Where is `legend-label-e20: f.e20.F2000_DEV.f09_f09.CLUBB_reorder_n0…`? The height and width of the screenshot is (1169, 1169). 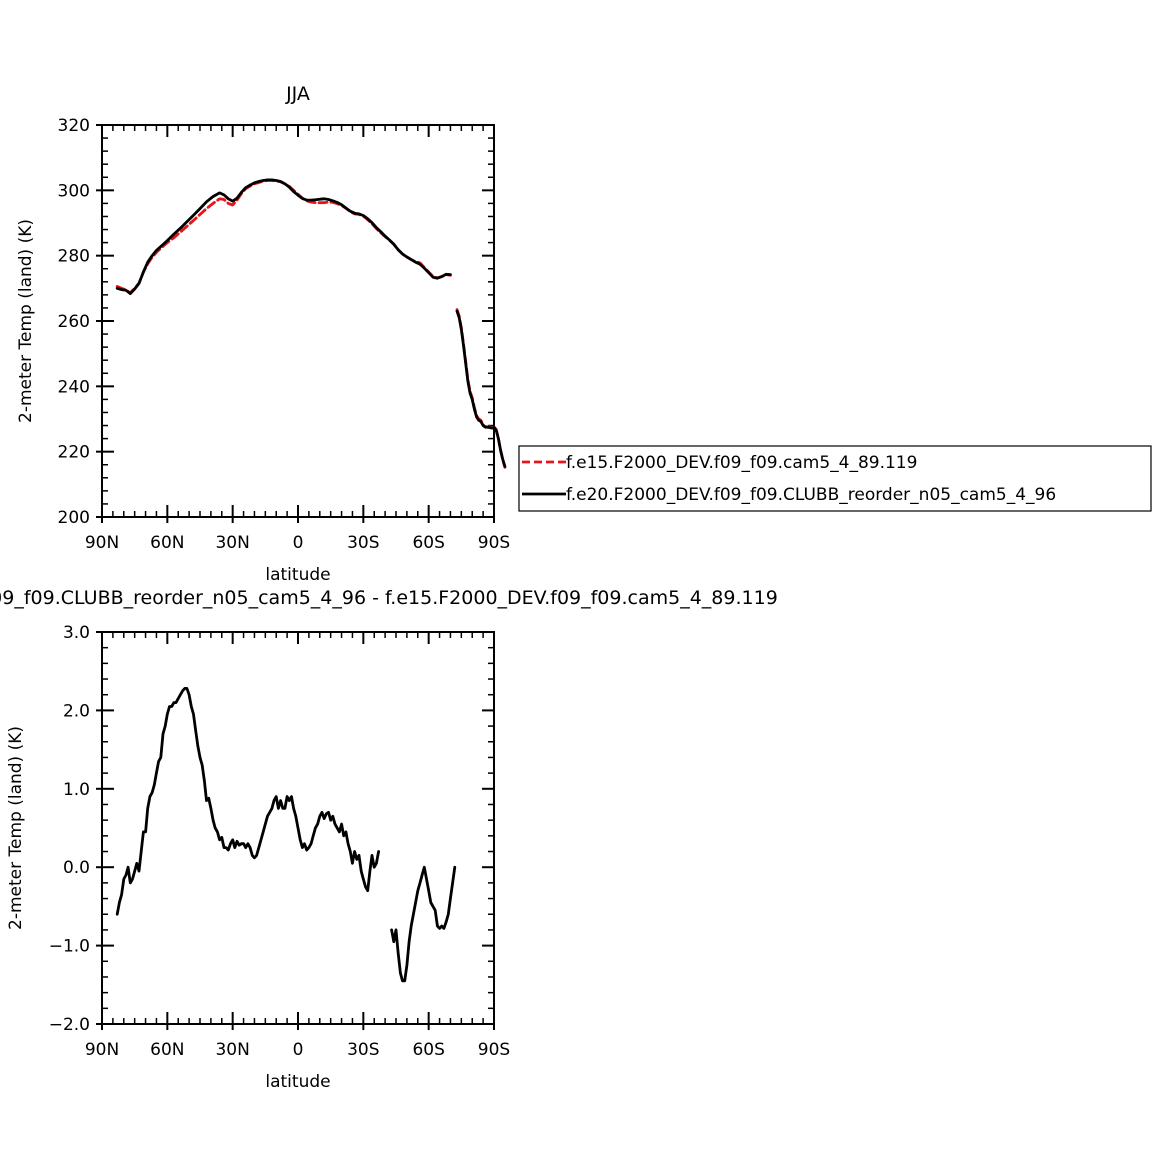 legend-label-e20: f.e20.F2000_DEV.f09_f09.CLUBB_reorder_n0… is located at coordinates (811, 495).